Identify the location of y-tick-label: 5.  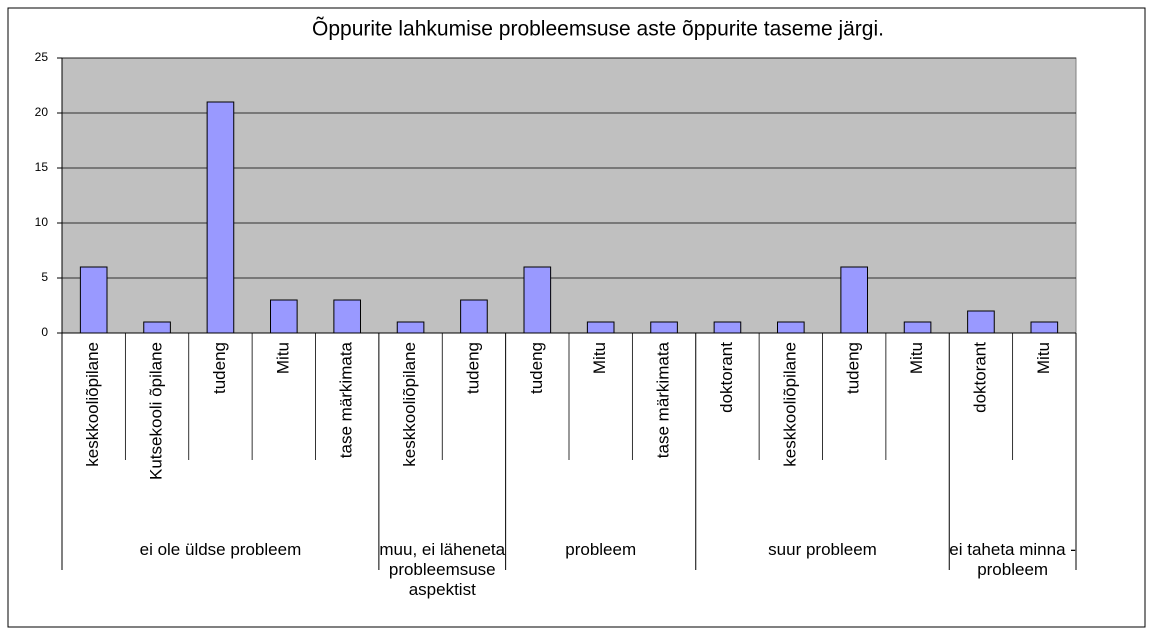
(44, 277).